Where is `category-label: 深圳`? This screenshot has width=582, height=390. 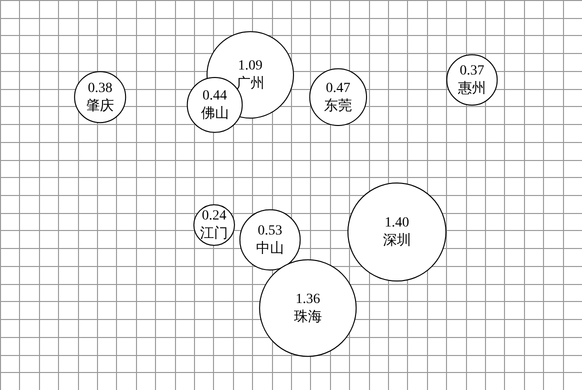 category-label: 深圳 is located at coordinates (396, 240).